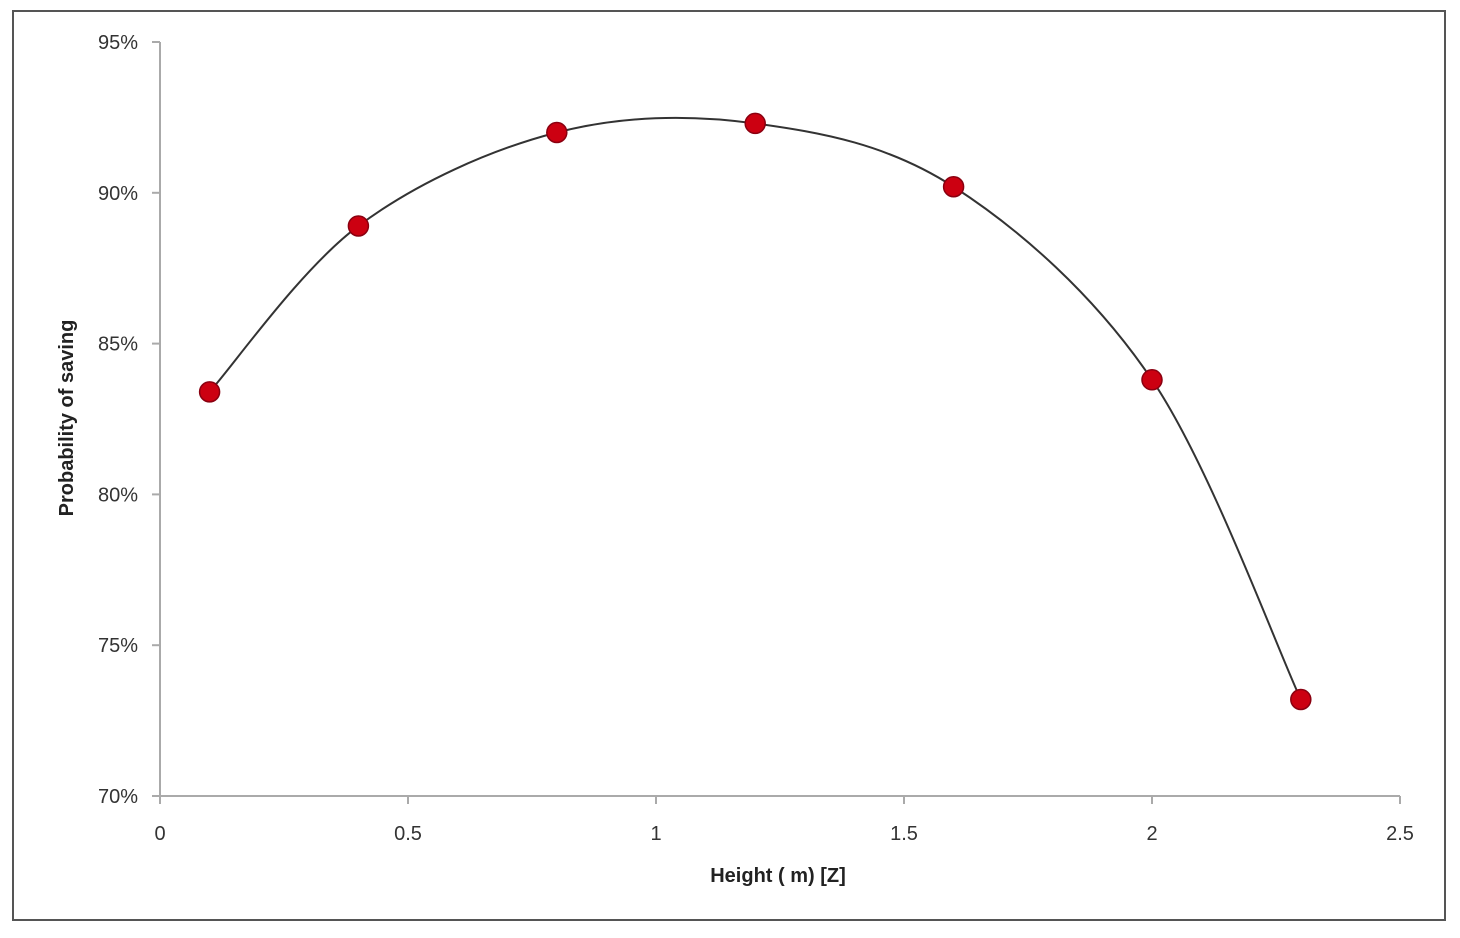 The image size is (1460, 938). Describe the element at coordinates (118, 646) in the screenshot. I see `y-tick-label: 75%` at that location.